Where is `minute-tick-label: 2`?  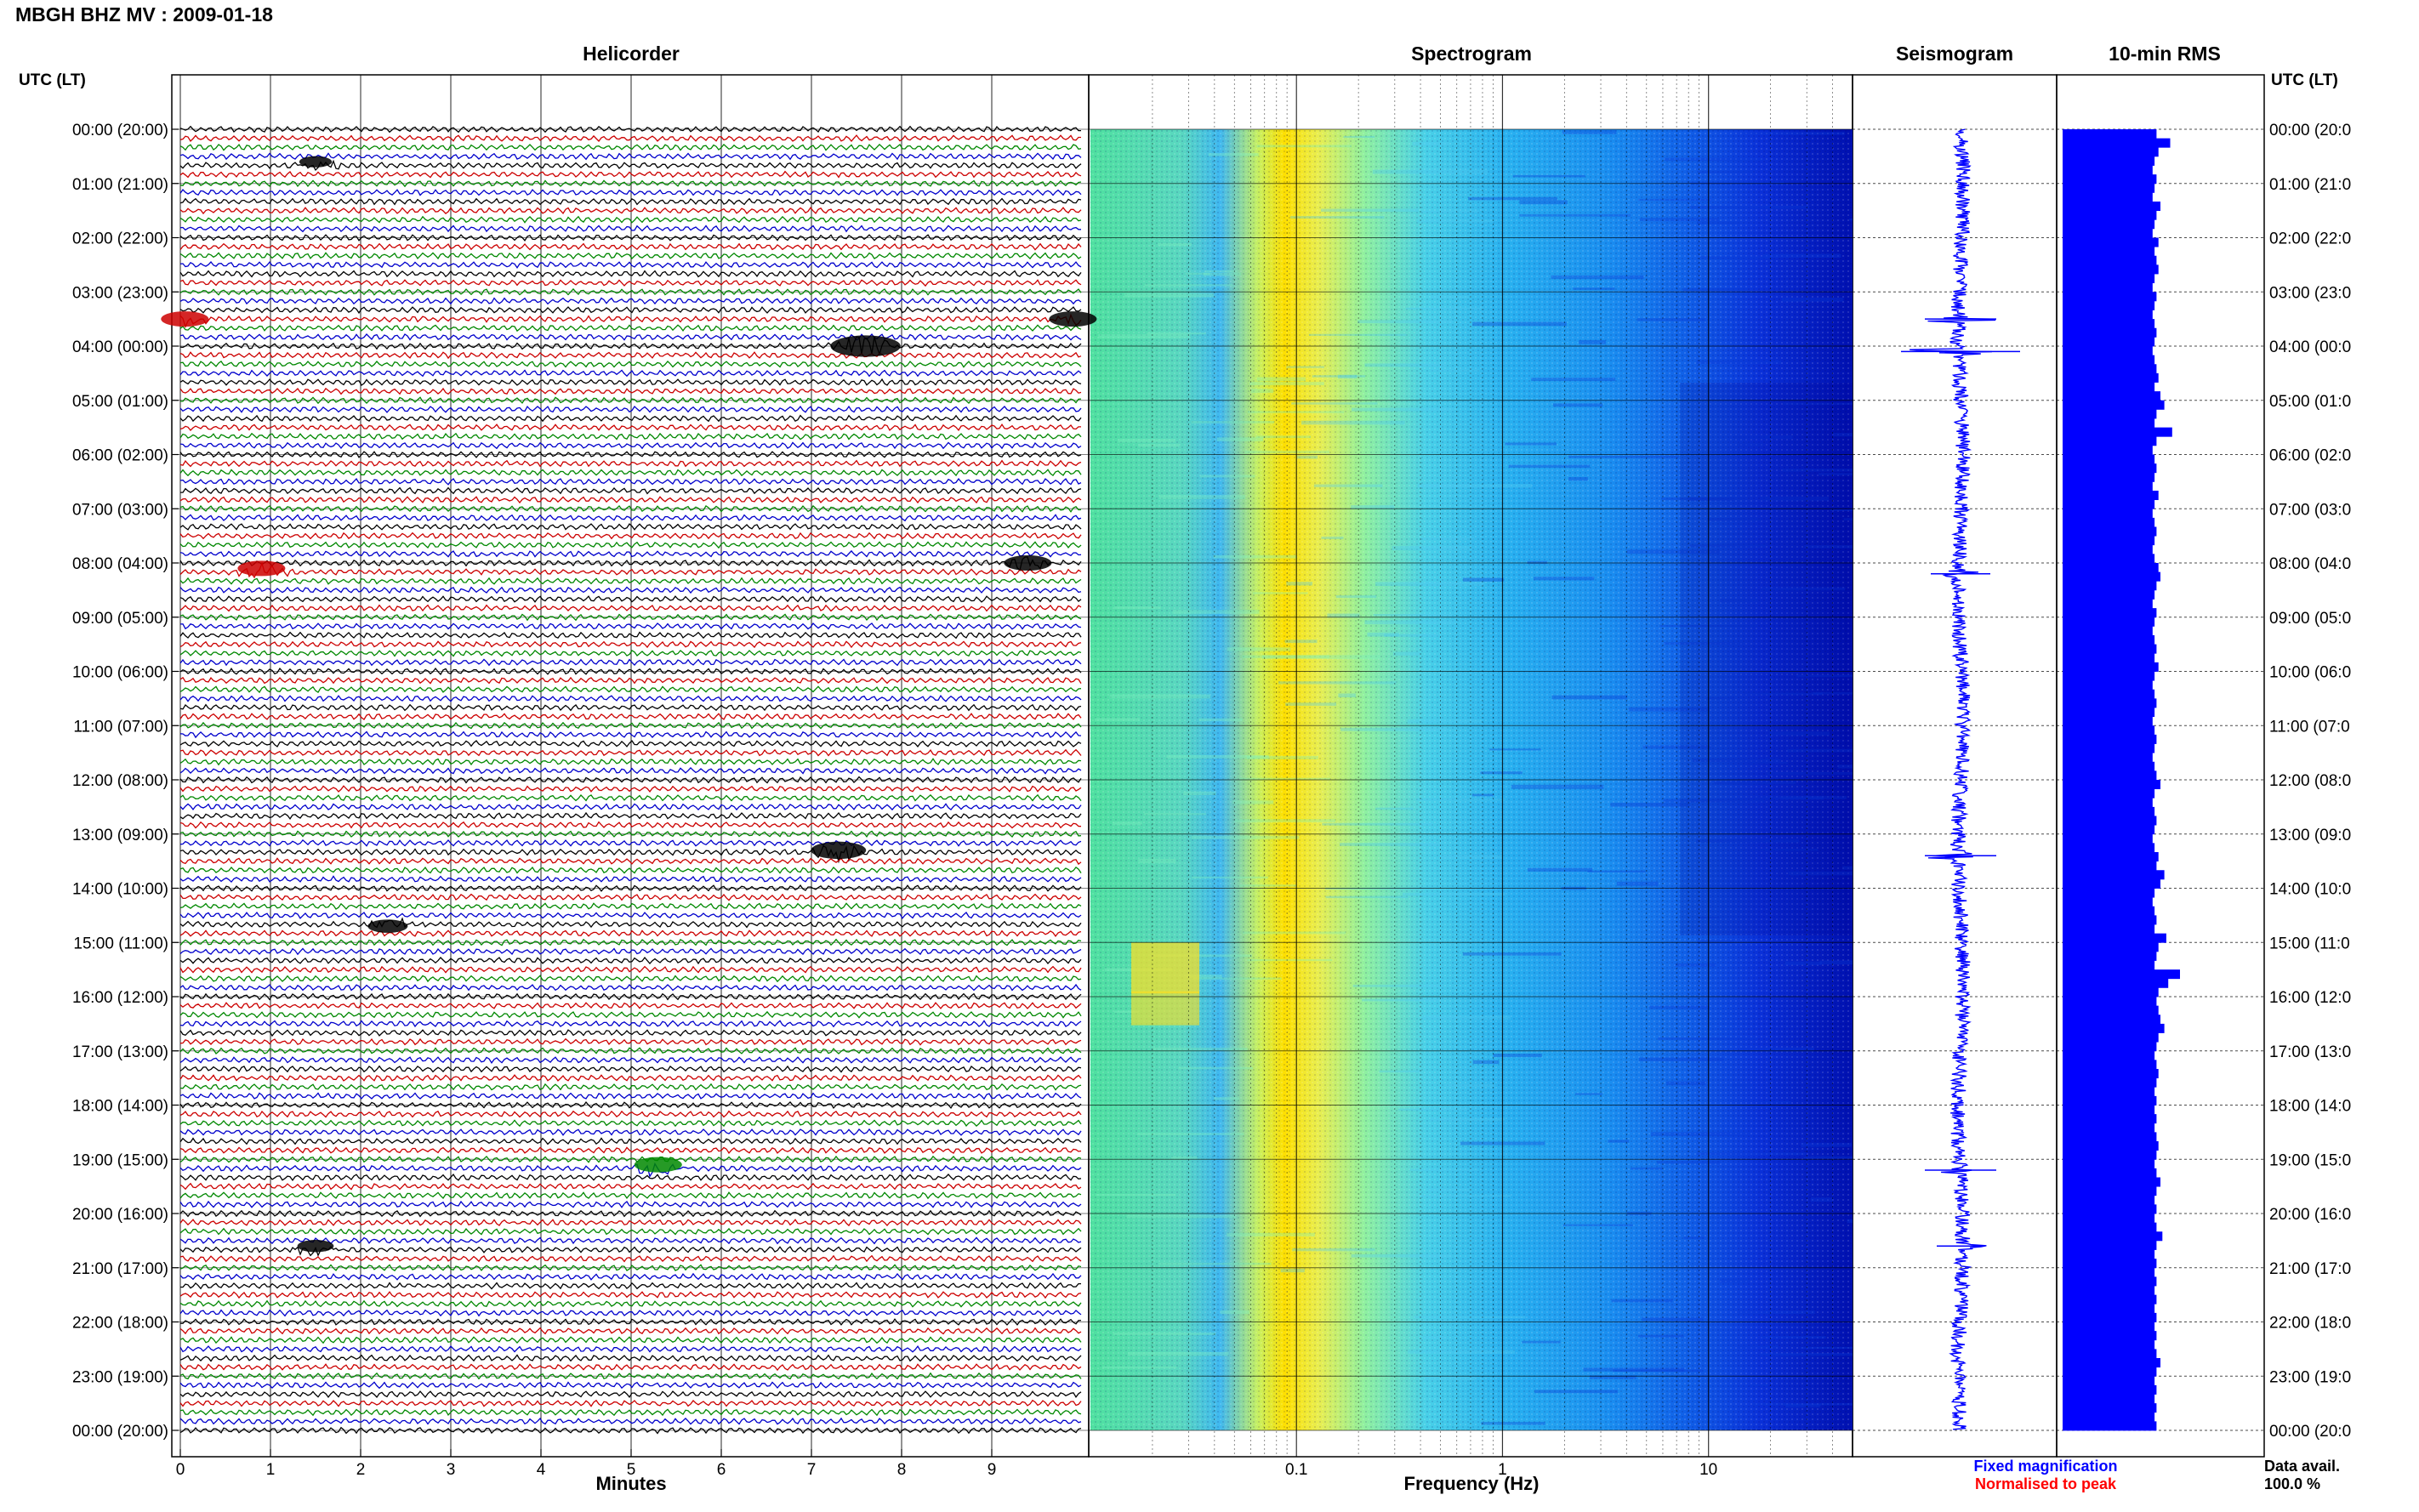 minute-tick-label: 2 is located at coordinates (361, 1470).